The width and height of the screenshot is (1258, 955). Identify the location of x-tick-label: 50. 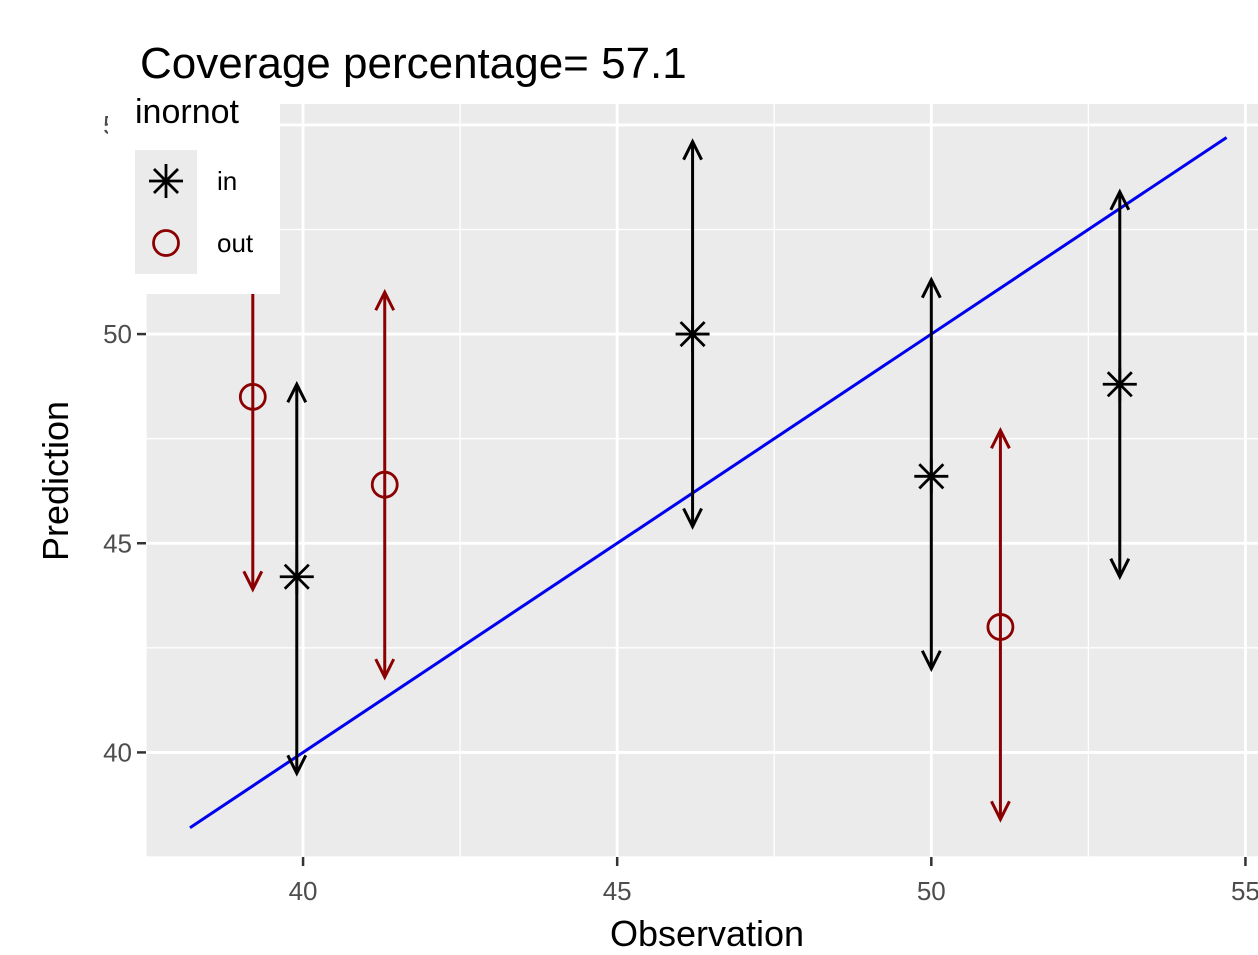
(931, 891).